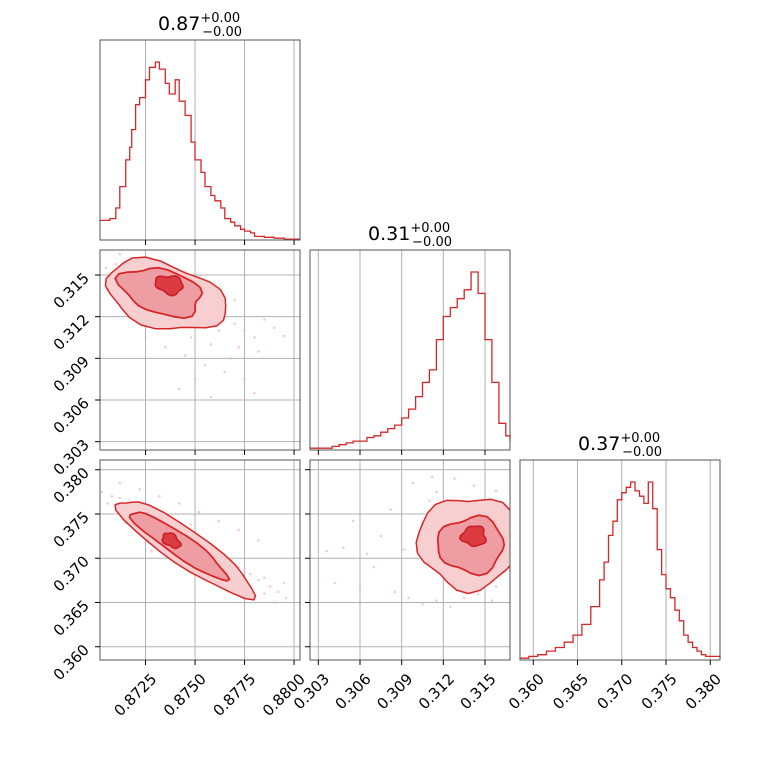 This screenshot has width=760, height=760. I want to click on x-tick-label-x1-1: 0.8750, so click(185, 695).